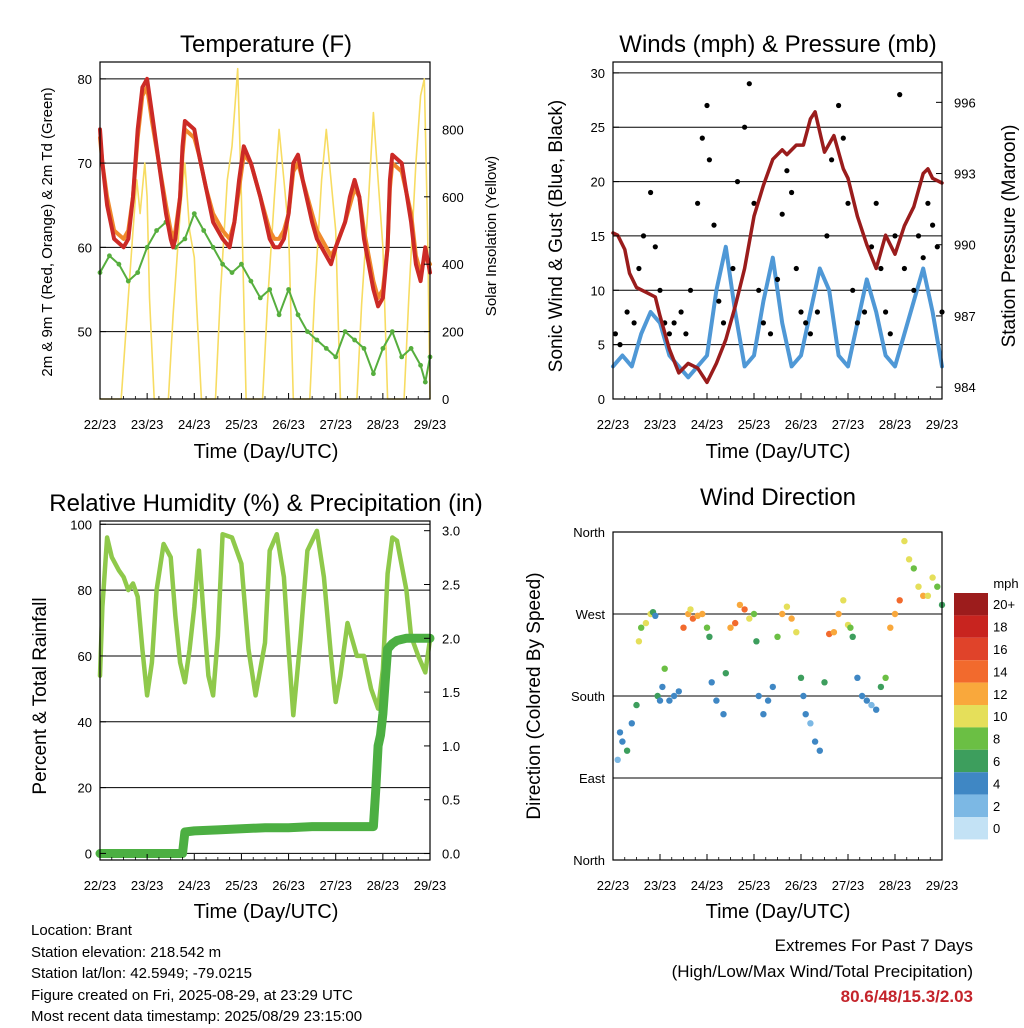 Image resolution: width=1024 pixels, height=1028 pixels. What do you see at coordinates (965, 245) in the screenshot?
I see `y2-tick-label: 990` at bounding box center [965, 245].